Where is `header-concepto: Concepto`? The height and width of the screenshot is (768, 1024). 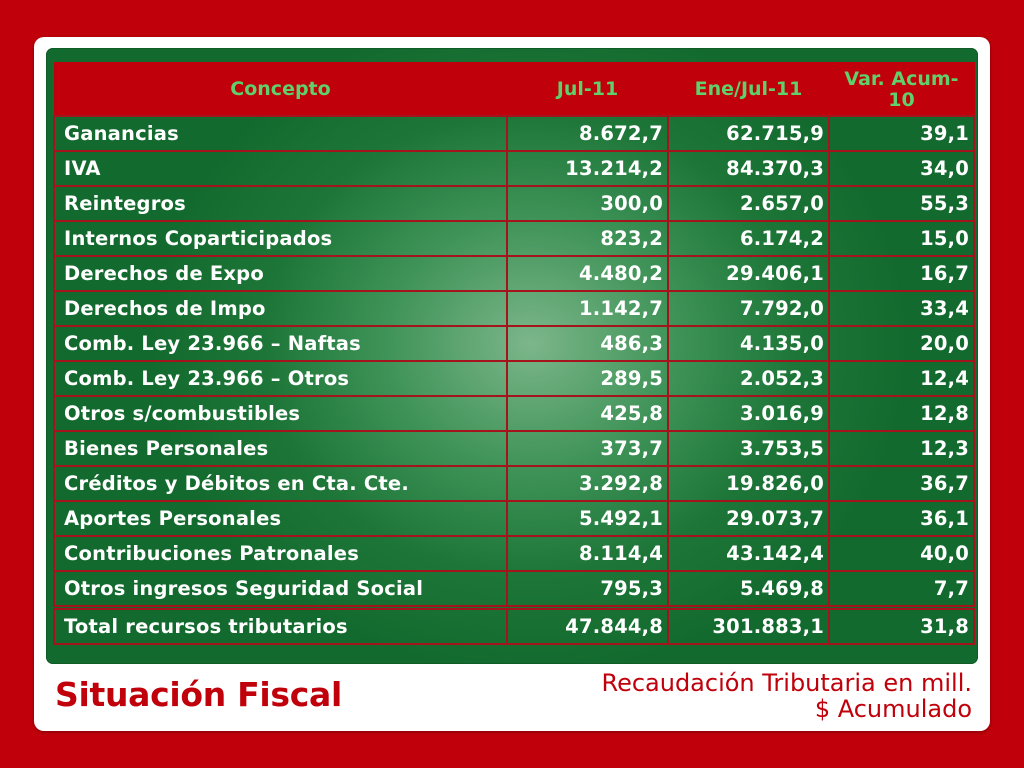 header-concepto: Concepto is located at coordinates (280, 89).